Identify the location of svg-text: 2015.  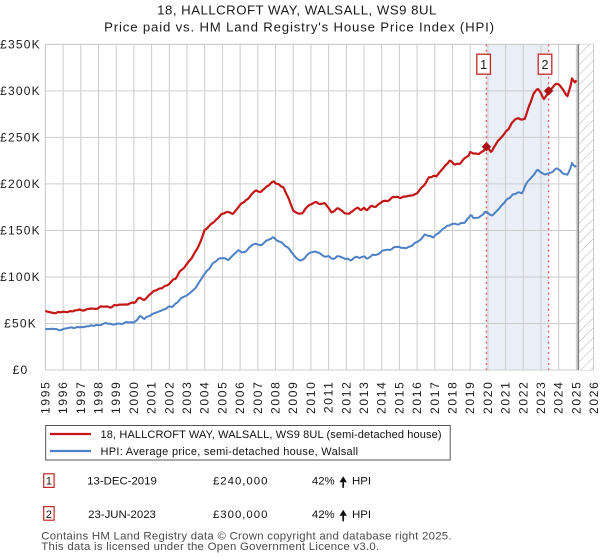
(399, 398).